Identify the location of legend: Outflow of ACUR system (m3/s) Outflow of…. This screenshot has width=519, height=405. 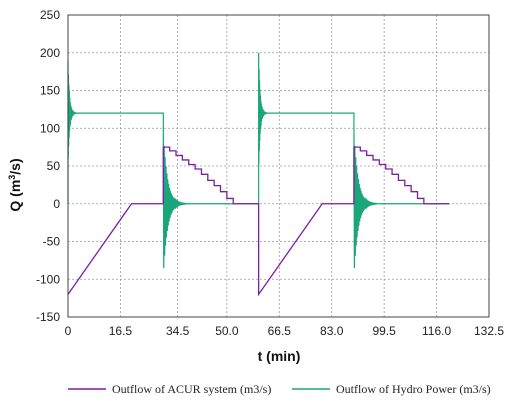
(279, 389).